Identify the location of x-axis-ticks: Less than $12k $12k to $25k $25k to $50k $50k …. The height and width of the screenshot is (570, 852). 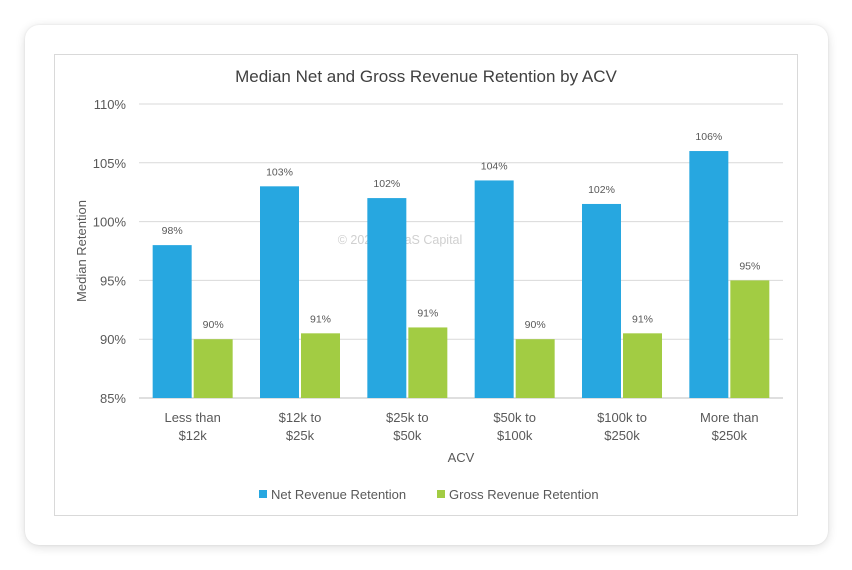
(461, 426).